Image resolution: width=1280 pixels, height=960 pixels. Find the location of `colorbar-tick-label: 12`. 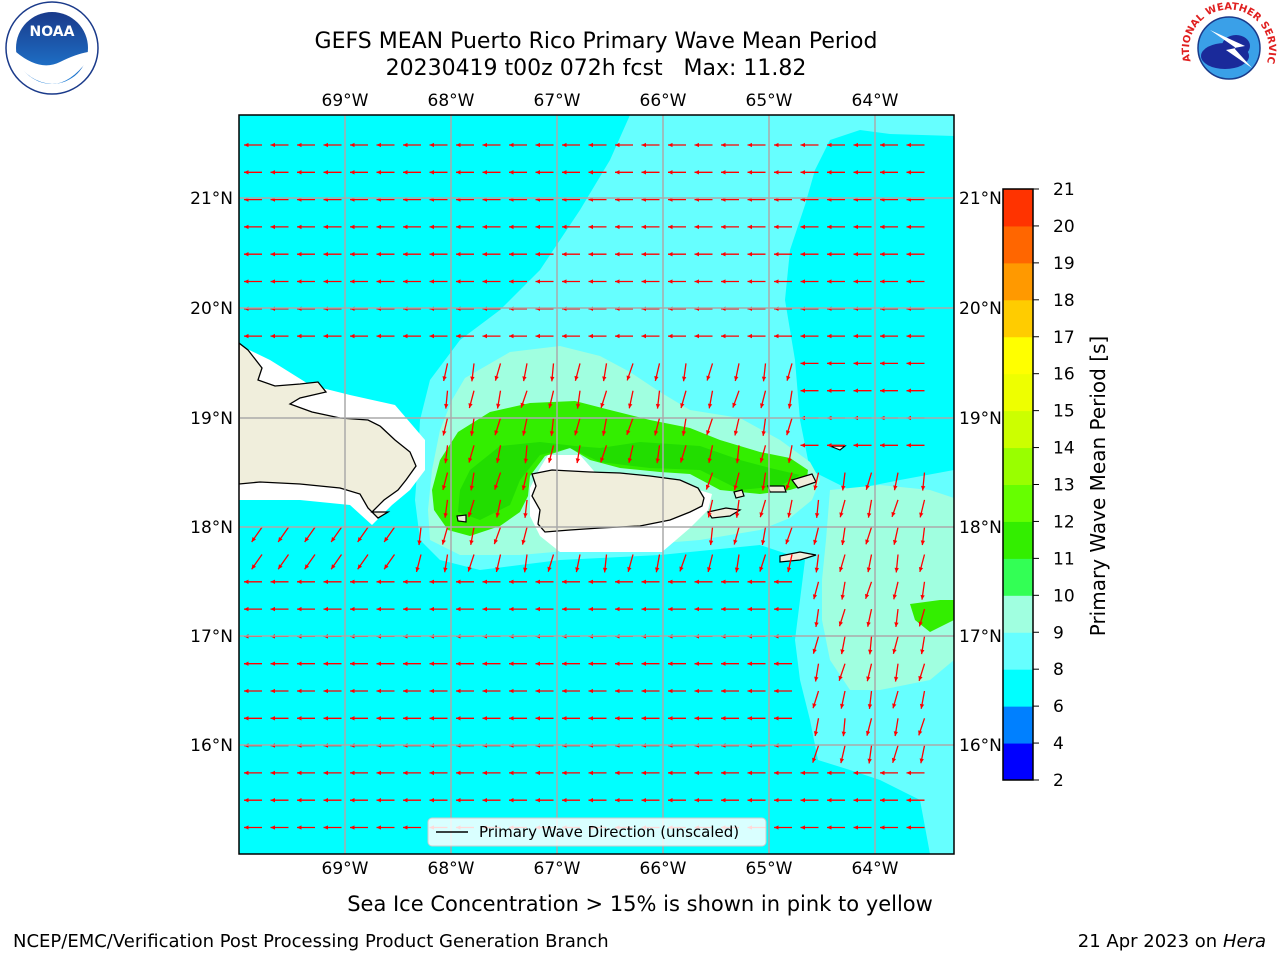

colorbar-tick-label: 12 is located at coordinates (1064, 522).